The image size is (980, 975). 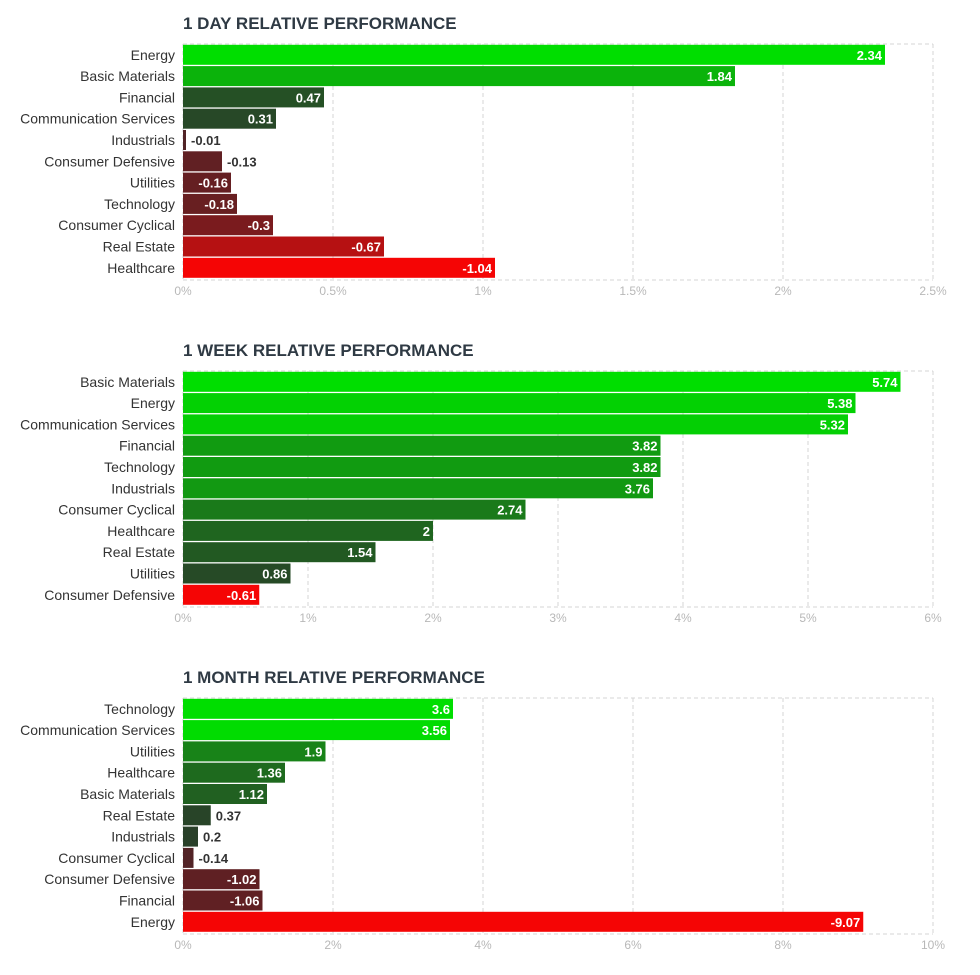 What do you see at coordinates (251, 794) in the screenshot?
I see `value-label: 1.12` at bounding box center [251, 794].